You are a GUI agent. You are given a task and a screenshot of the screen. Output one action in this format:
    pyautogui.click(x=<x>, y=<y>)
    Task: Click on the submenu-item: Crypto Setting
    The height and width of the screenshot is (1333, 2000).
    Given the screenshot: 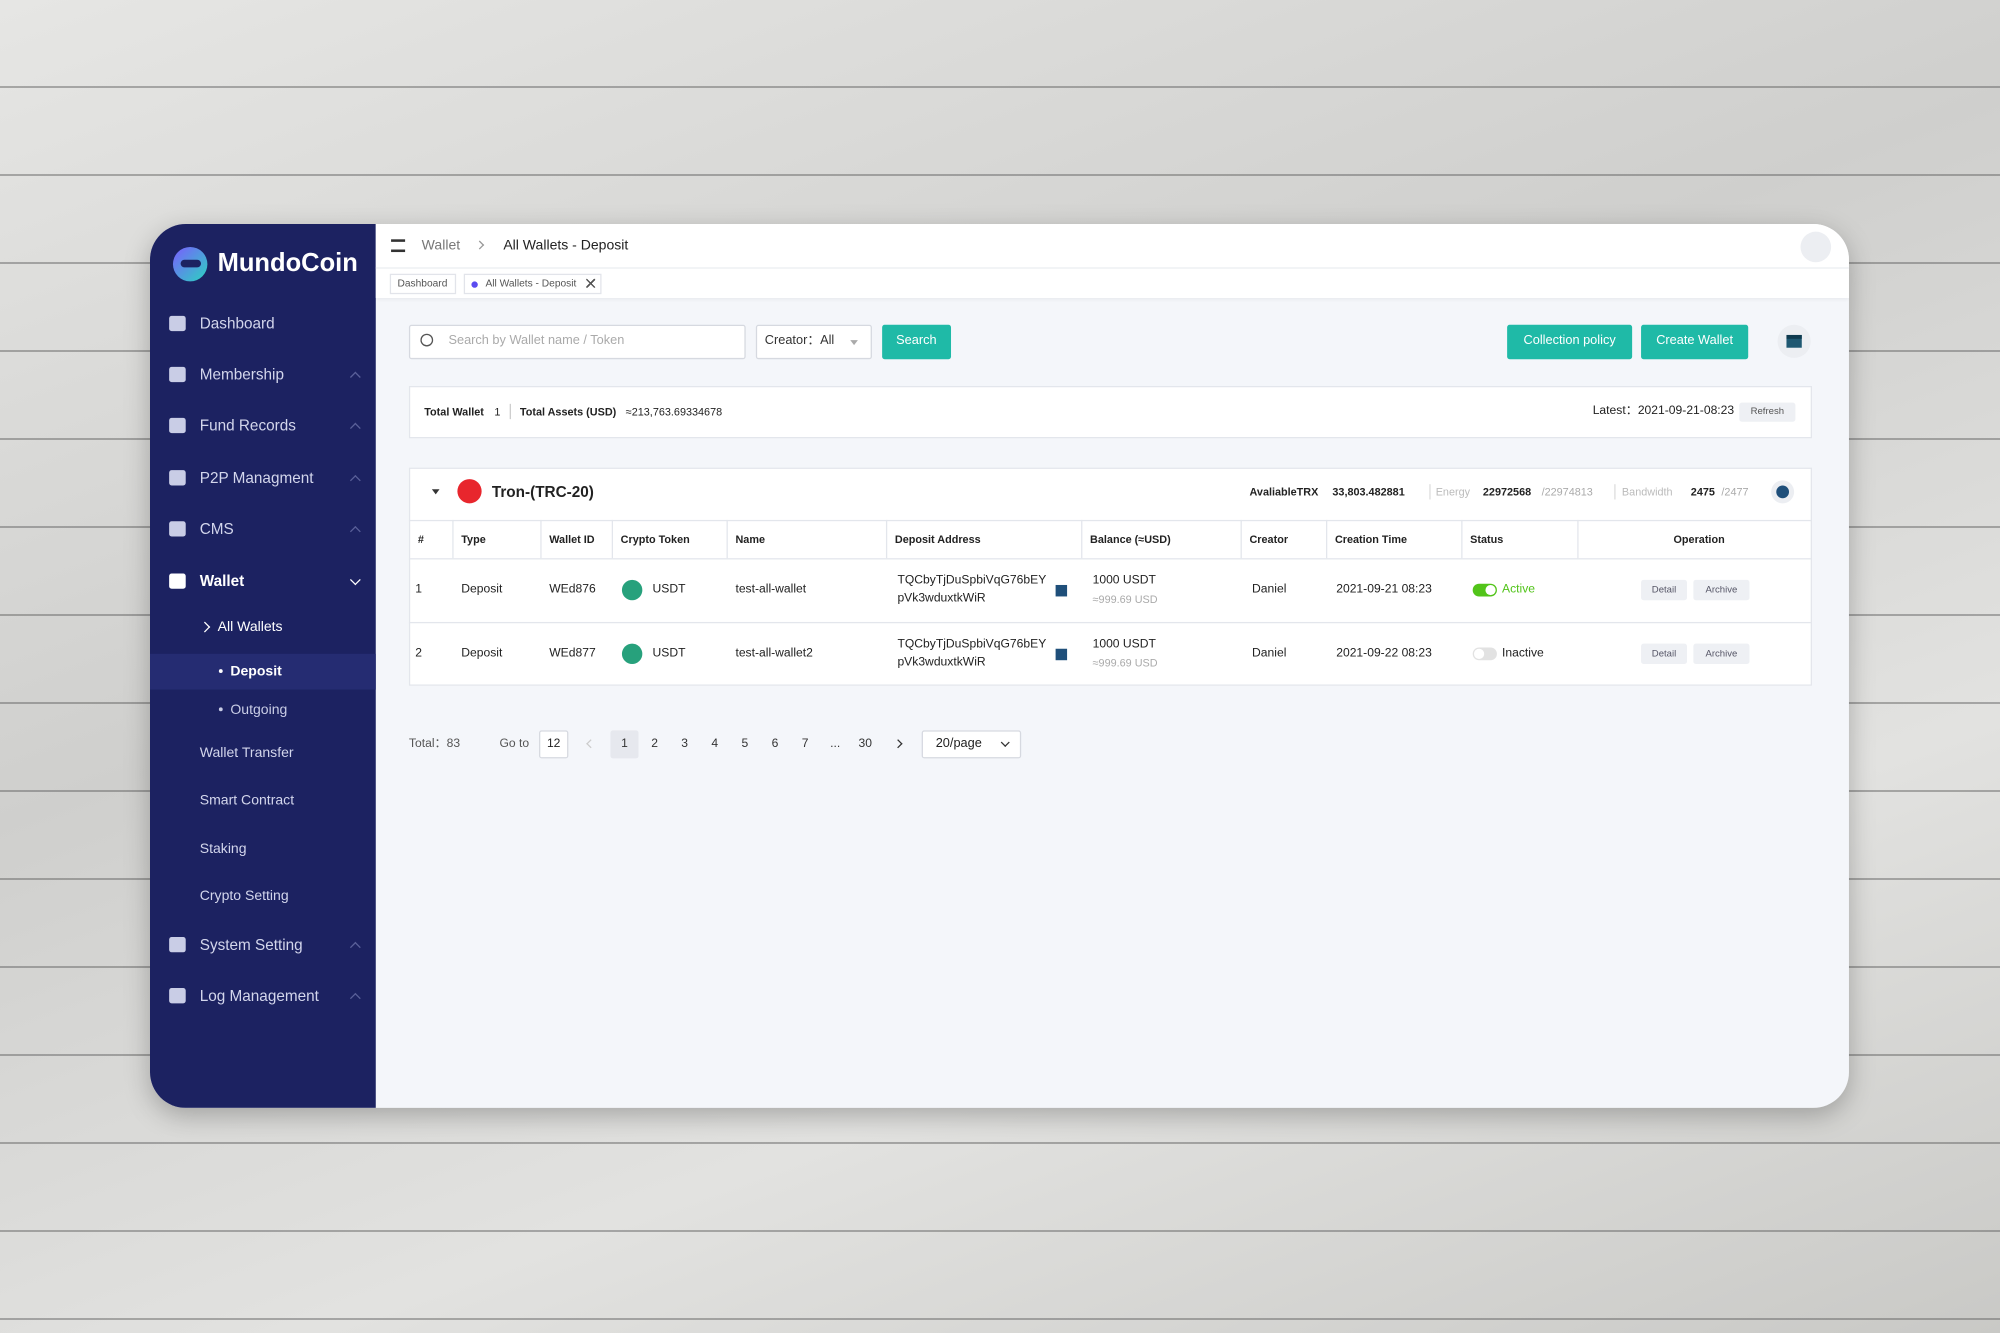 What is the action you would take?
    pyautogui.click(x=244, y=896)
    